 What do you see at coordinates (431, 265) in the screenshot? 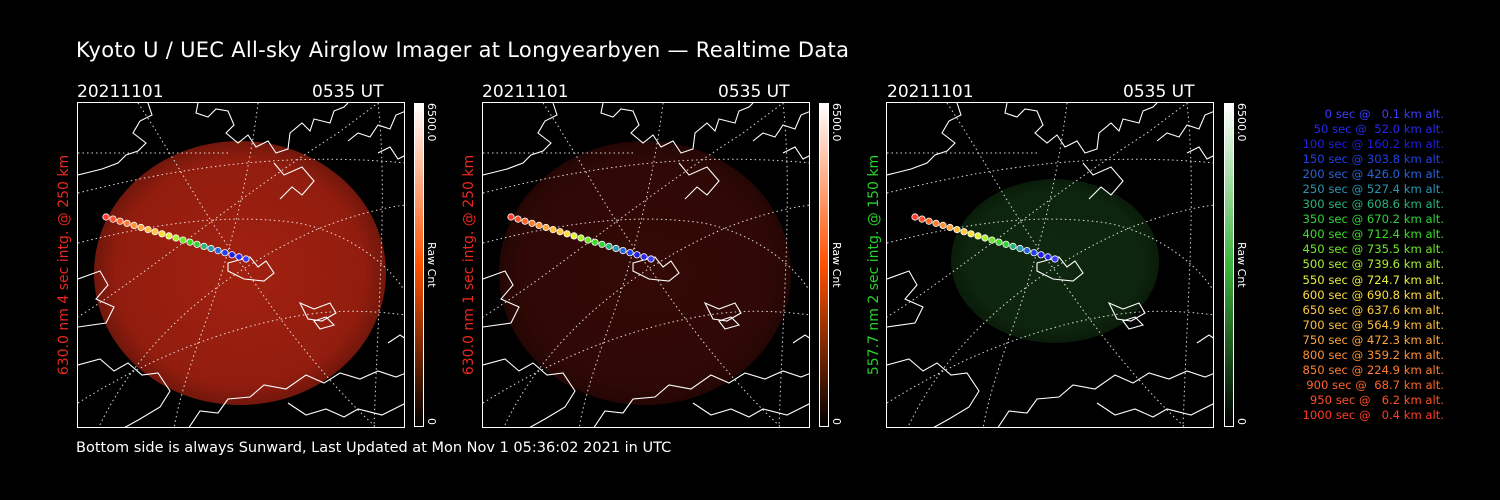
I see `colorbar-title: Raw Cnt` at bounding box center [431, 265].